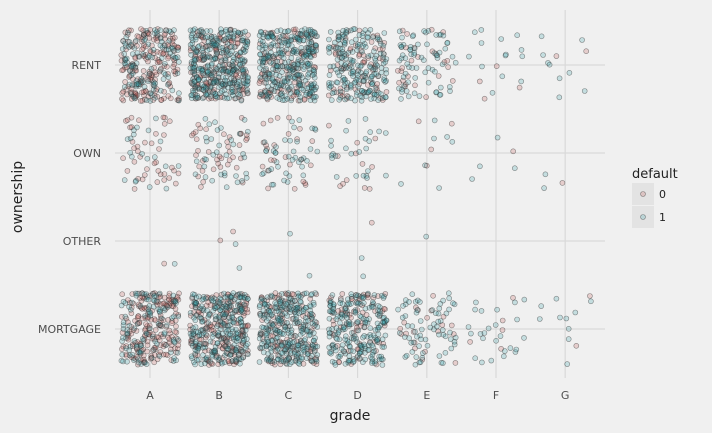 This screenshot has height=433, width=712. I want to click on y-tick-label-other: OTHER, so click(82, 241).